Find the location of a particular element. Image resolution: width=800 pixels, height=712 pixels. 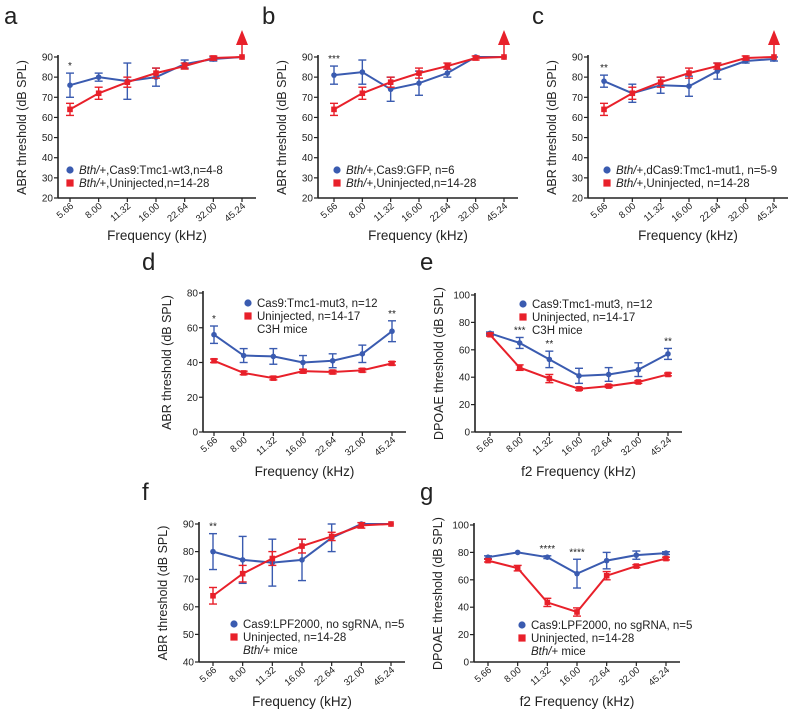

legend-label: Bth/+,Uninjected, n=14-28 is located at coordinates (683, 184).